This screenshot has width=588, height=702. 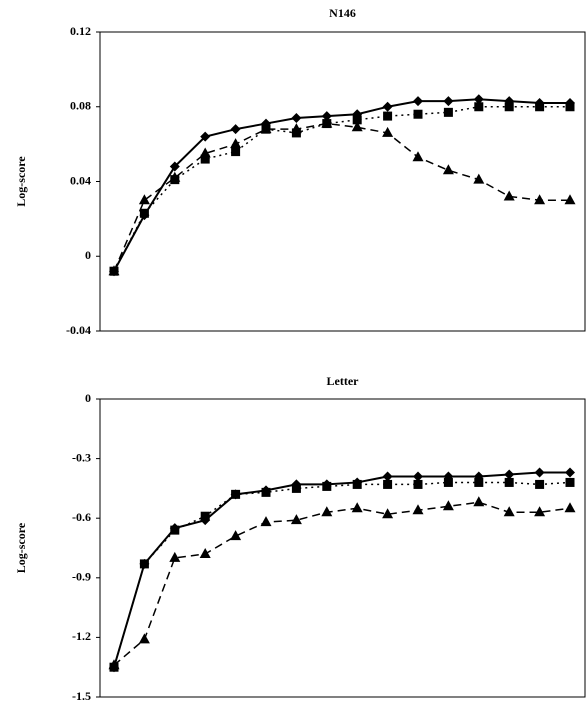 I want to click on y-tick-label: 0.12, so click(x=80, y=31).